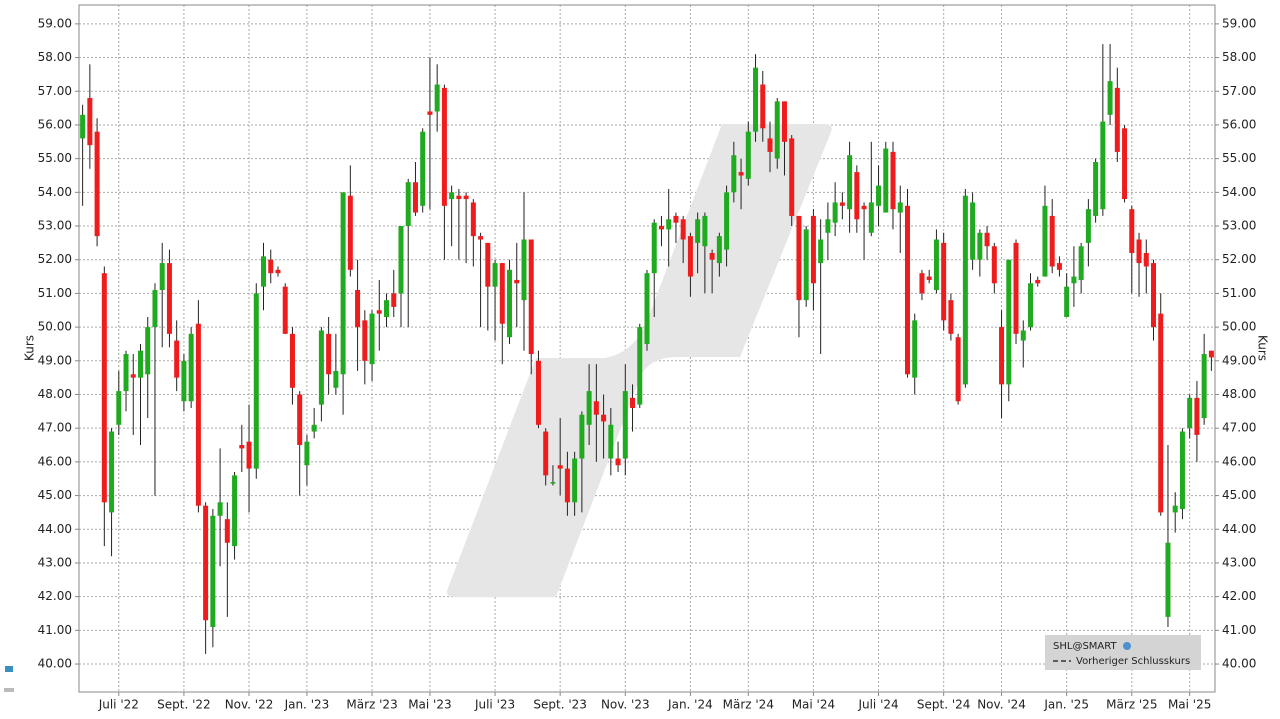 The width and height of the screenshot is (1280, 719). Describe the element at coordinates (1239, 259) in the screenshot. I see `y2-tick-label: 52.00` at that location.